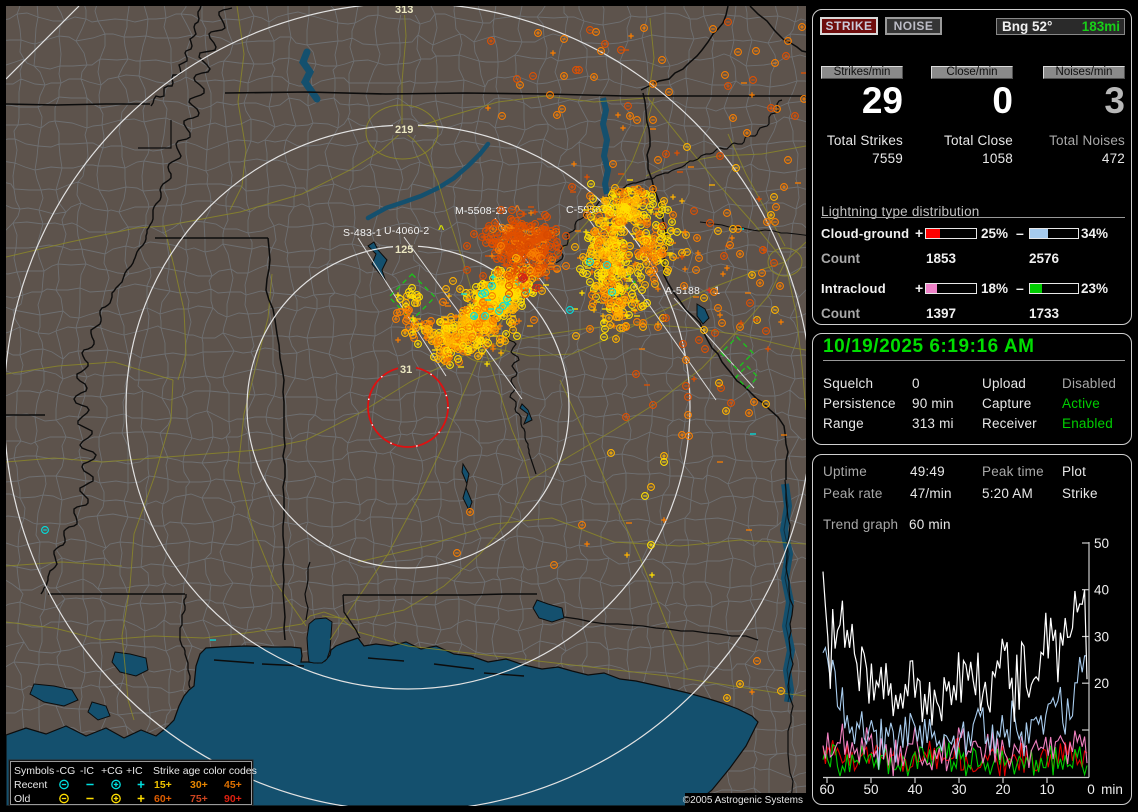 The height and width of the screenshot is (812, 1138). I want to click on svg-text: 10, so click(1046, 789).